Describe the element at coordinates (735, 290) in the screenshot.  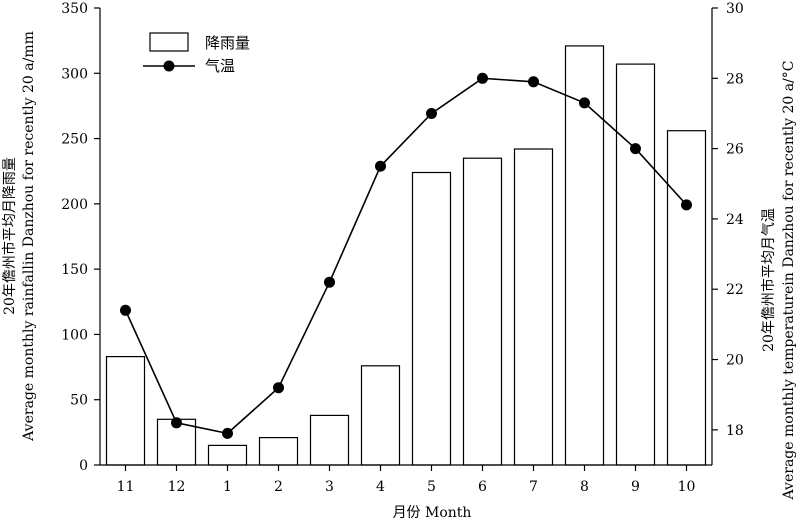
I see `y-right-tick-label: 22` at that location.